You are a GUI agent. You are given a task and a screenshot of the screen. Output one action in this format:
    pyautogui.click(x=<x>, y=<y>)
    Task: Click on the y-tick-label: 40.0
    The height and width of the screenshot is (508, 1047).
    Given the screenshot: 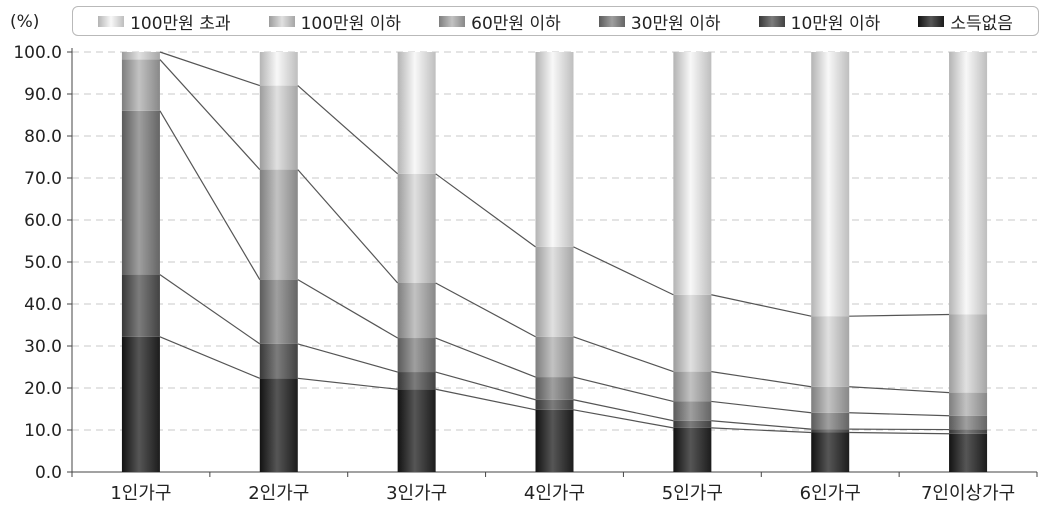 What is the action you would take?
    pyautogui.click(x=43, y=305)
    